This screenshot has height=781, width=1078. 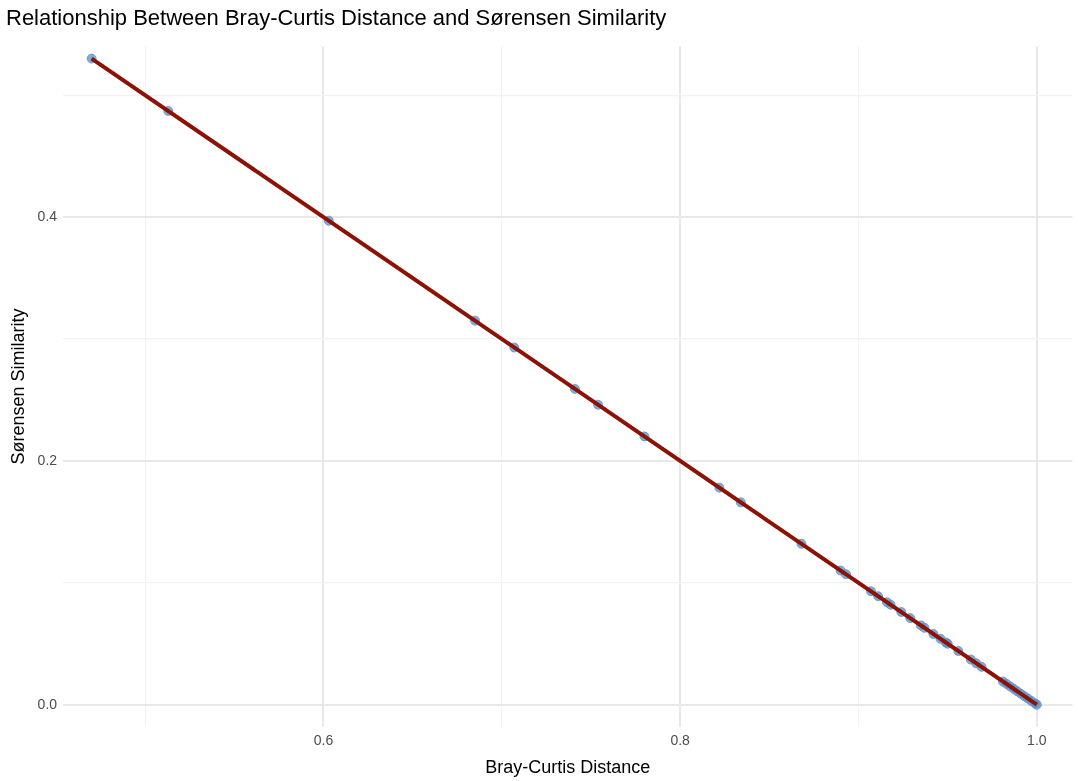 I want to click on x-axis-title: Bray-Curtis Distance, so click(x=568, y=767).